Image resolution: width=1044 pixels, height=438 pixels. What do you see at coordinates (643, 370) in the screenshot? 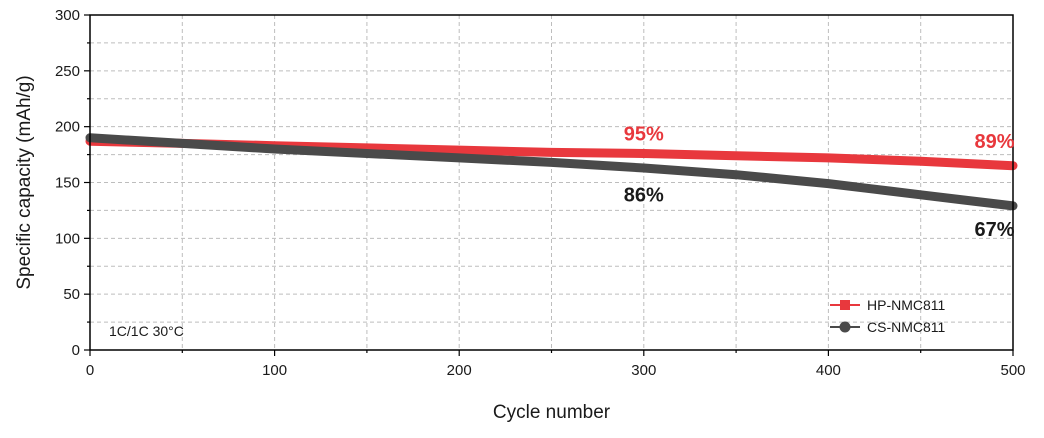
I see `x-tick-label: 300` at bounding box center [643, 370].